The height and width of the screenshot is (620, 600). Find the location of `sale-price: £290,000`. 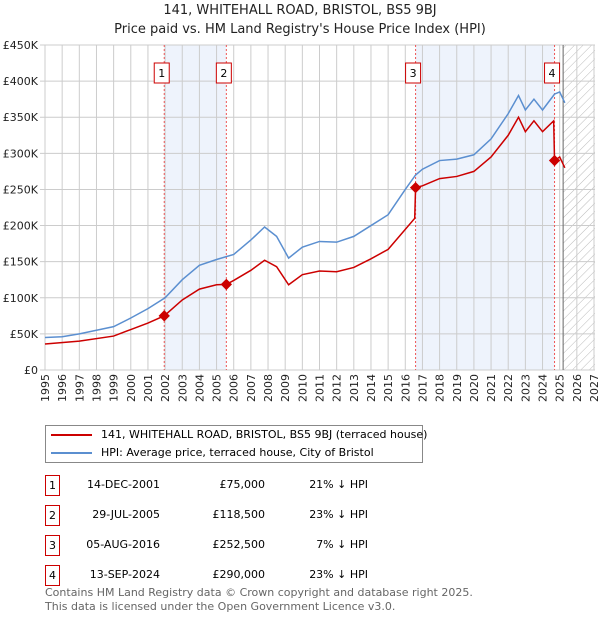

sale-price: £290,000 is located at coordinates (239, 574).